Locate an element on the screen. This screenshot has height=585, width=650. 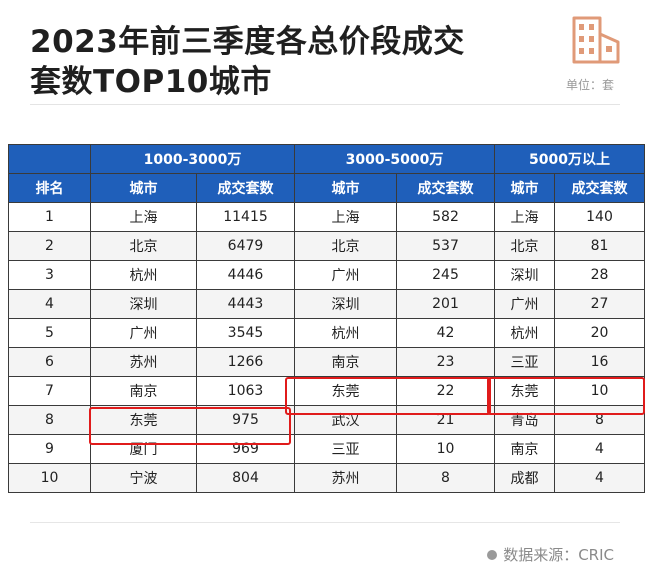
rank-cell: 10 is located at coordinates (49, 478).